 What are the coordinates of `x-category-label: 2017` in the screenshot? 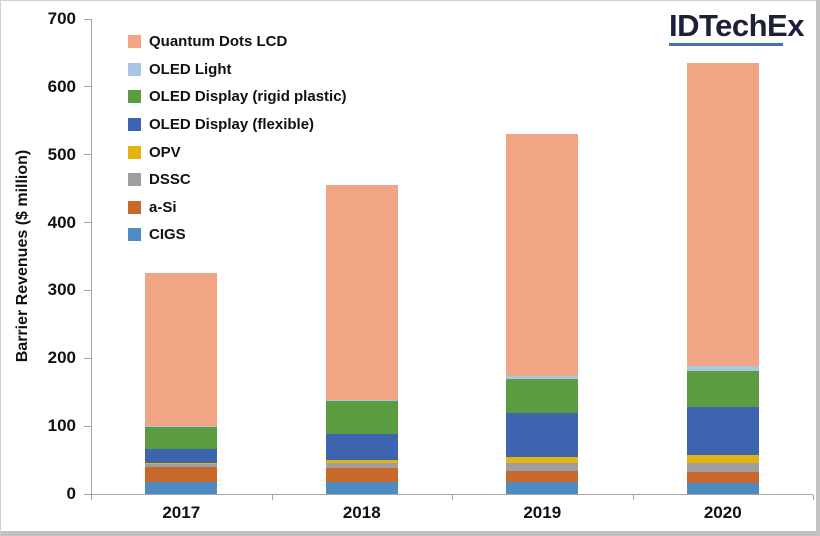 It's located at (181, 512).